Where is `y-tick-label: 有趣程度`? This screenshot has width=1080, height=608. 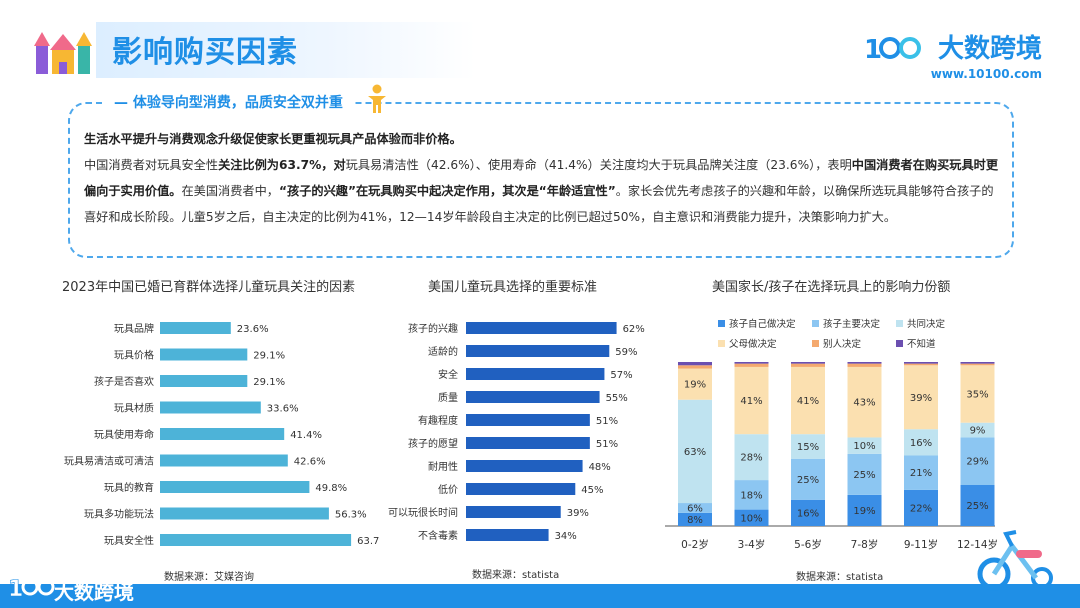 y-tick-label: 有趣程度 is located at coordinates (438, 420).